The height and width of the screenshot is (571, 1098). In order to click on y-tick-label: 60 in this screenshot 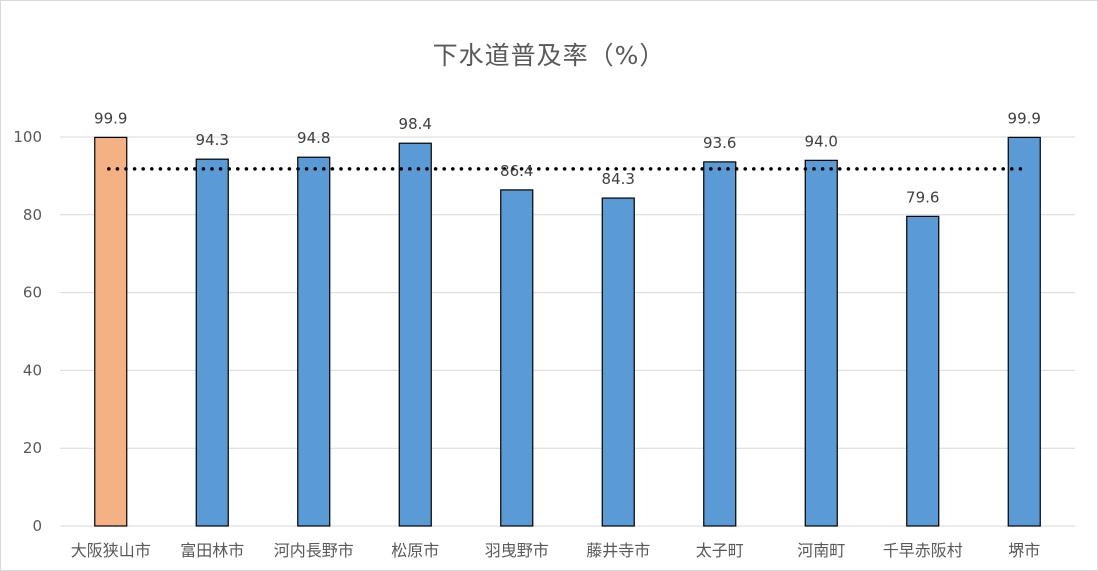, I will do `click(32, 293)`.